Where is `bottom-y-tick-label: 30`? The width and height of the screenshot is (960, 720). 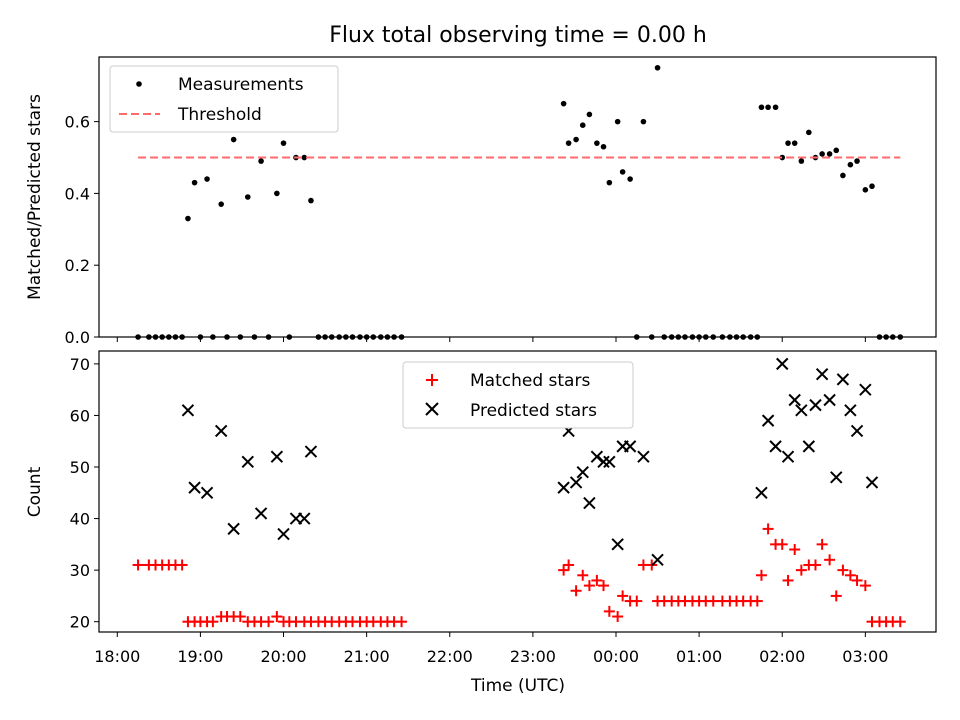
bottom-y-tick-label: 30 is located at coordinates (80, 570).